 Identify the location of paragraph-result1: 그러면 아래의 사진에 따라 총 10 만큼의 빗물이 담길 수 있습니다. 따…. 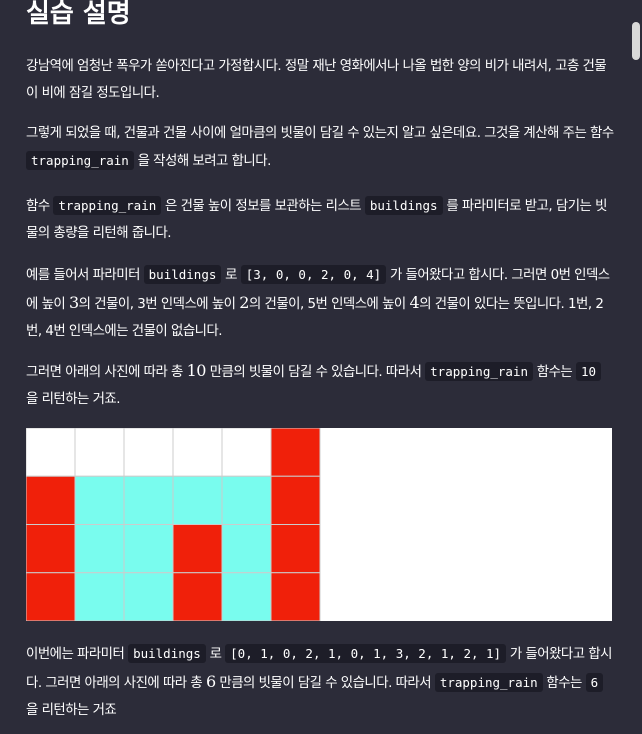
(321, 385).